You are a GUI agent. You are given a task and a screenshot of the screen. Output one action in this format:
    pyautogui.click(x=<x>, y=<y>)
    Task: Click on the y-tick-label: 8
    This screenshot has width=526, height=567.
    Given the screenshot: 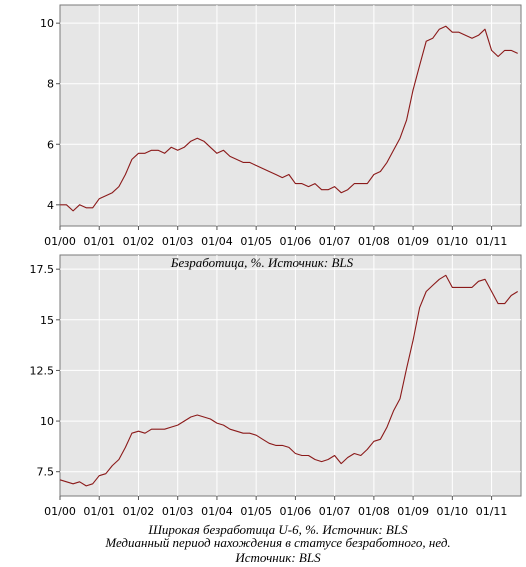 What is the action you would take?
    pyautogui.click(x=50, y=84)
    